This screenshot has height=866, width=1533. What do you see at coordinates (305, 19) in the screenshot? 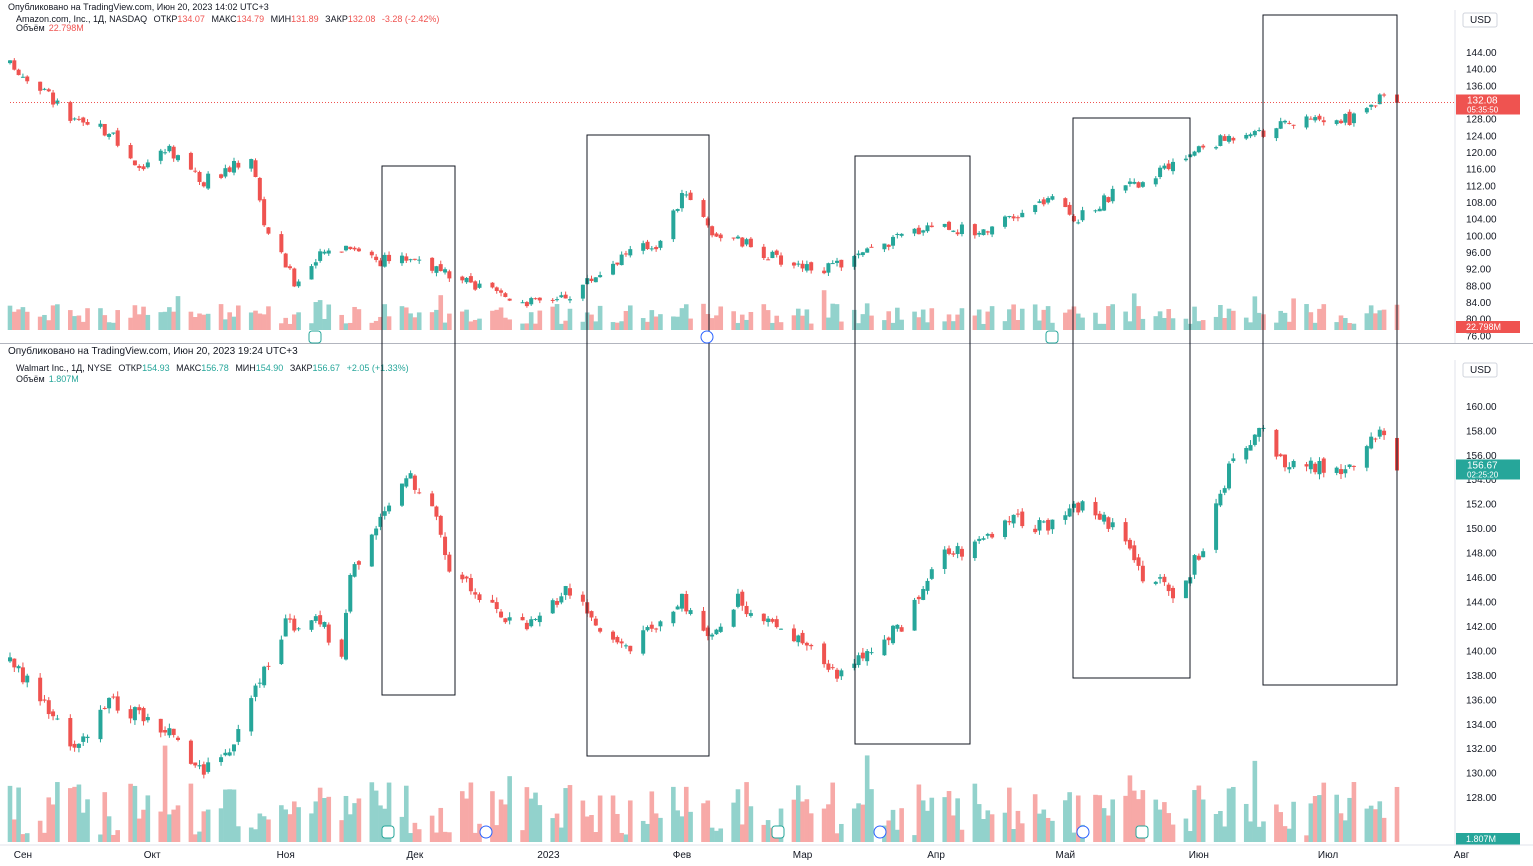
I see `low-value: 131.89` at bounding box center [305, 19].